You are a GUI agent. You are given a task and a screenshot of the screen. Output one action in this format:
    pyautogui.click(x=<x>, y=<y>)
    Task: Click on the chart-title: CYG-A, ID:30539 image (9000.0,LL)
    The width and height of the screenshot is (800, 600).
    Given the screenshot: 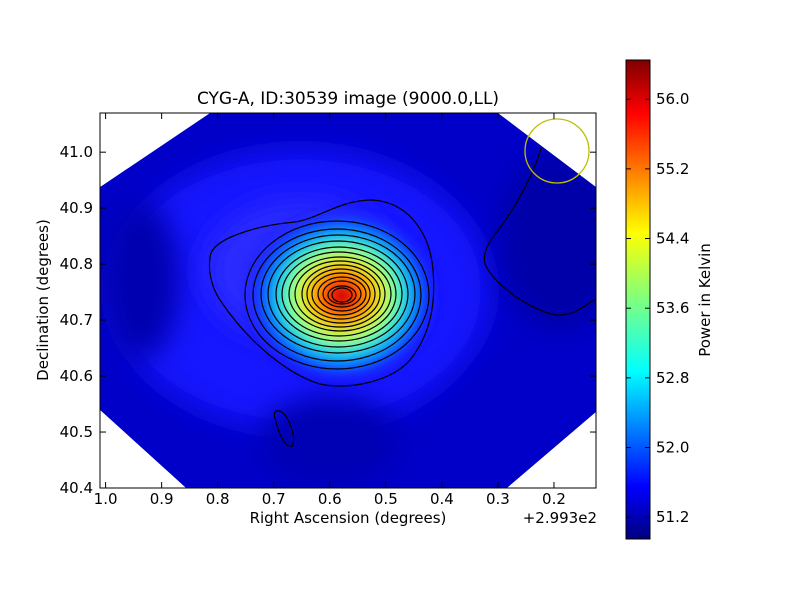 What is the action you would take?
    pyautogui.click(x=348, y=99)
    